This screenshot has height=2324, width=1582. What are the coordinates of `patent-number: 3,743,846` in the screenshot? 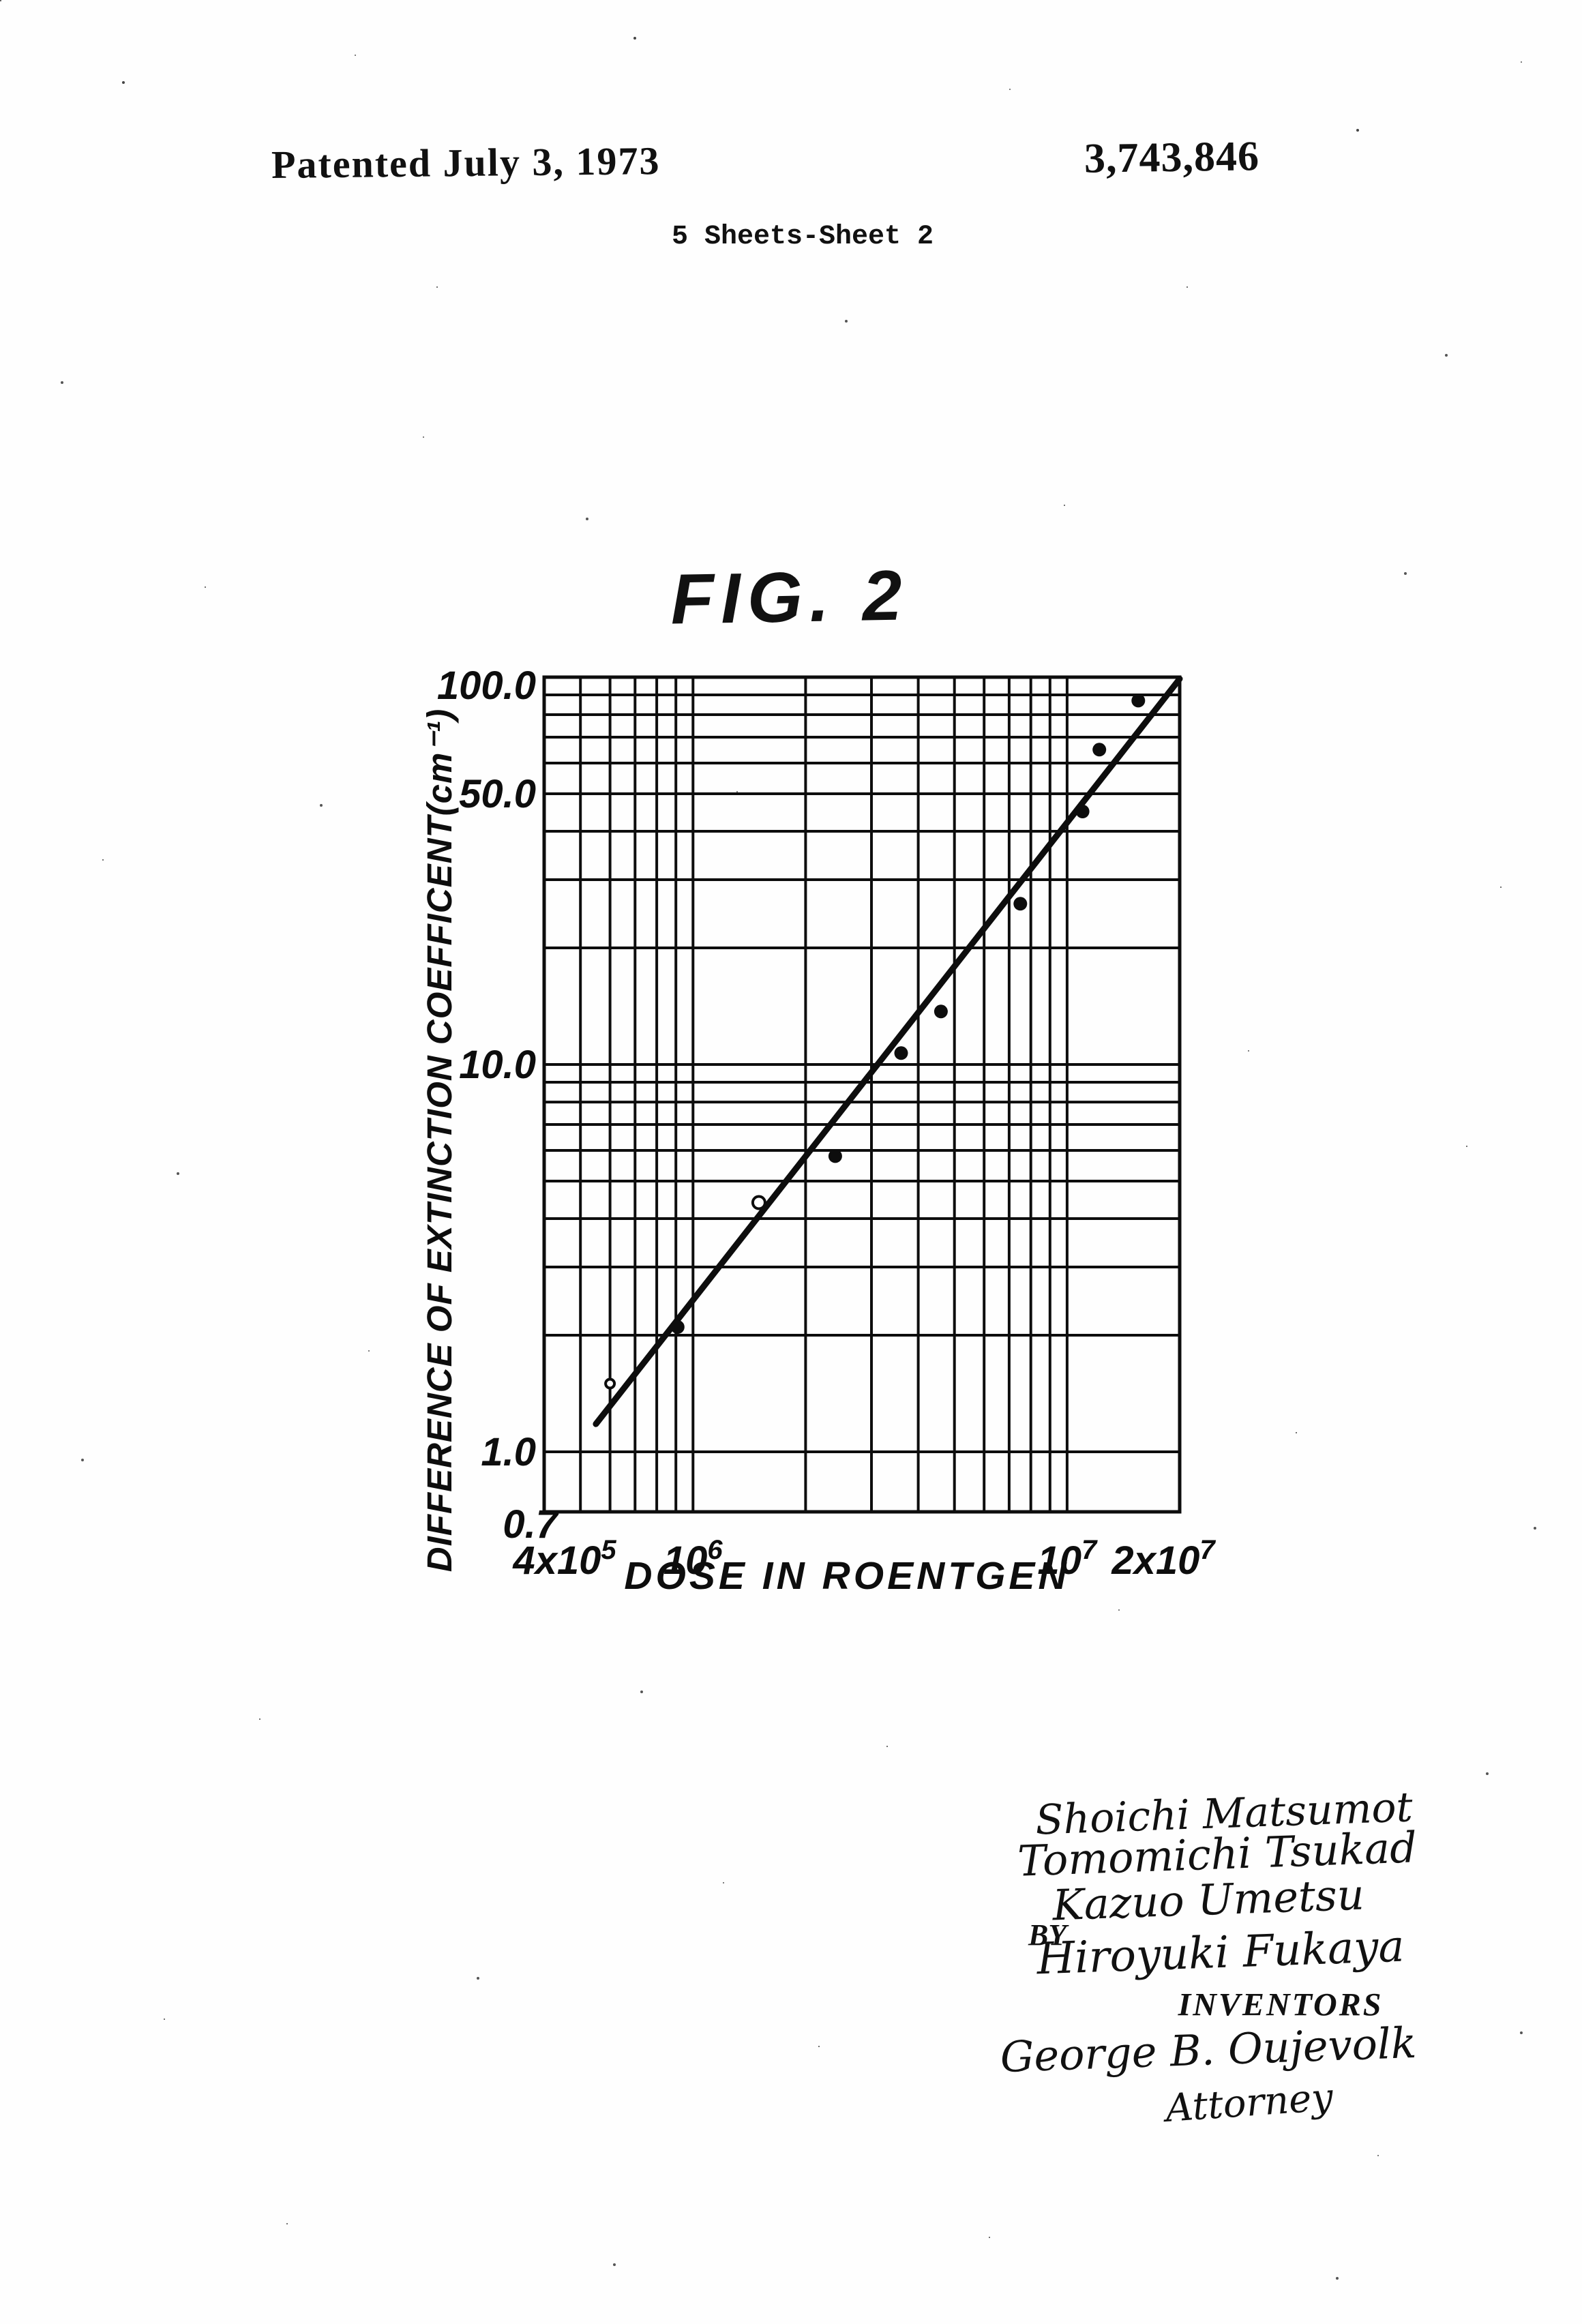 It's located at (1172, 157).